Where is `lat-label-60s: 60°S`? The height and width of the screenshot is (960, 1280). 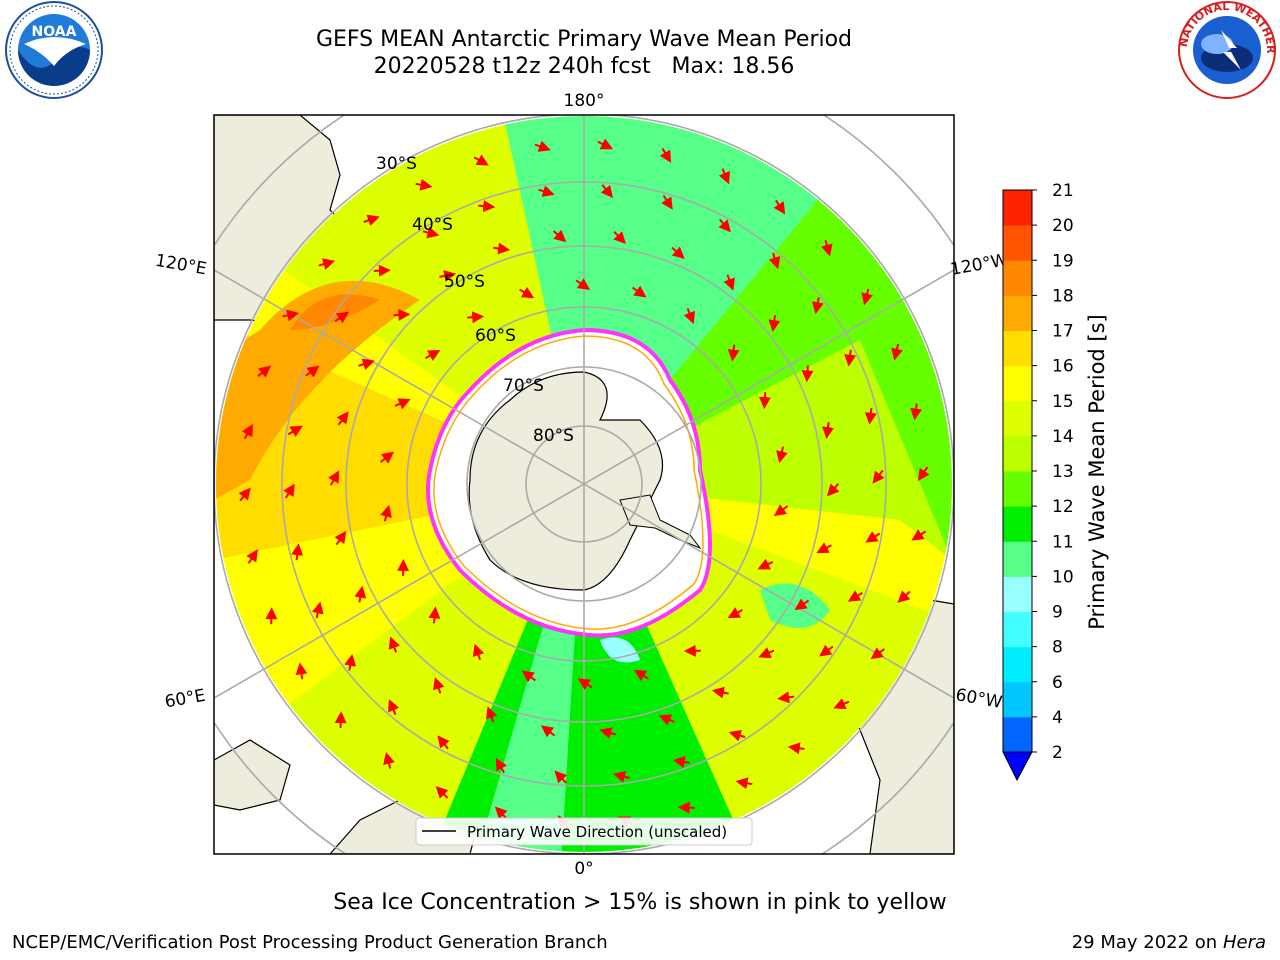
lat-label-60s: 60°S is located at coordinates (495, 336).